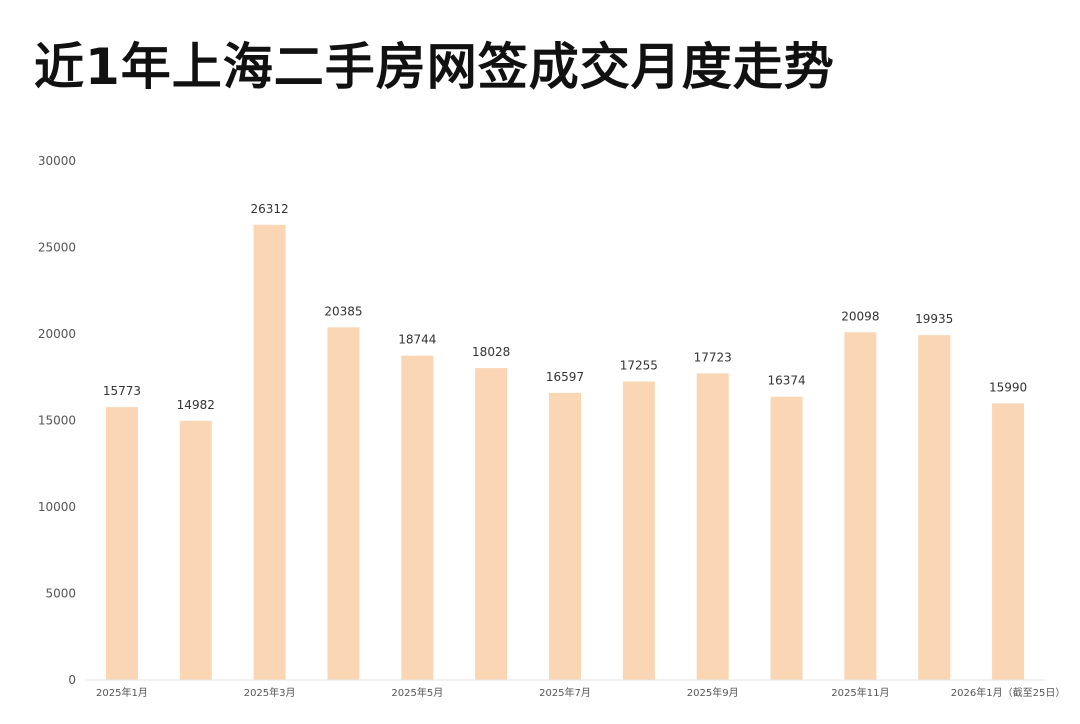  I want to click on data-label: 19935, so click(934, 319).